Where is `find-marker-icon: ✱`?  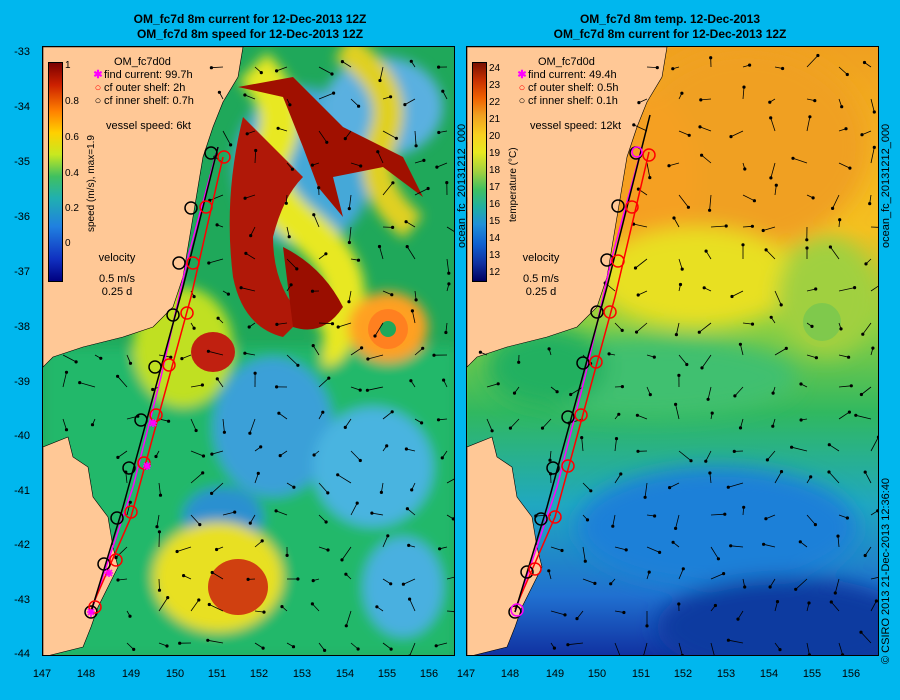
find-marker-icon: ✱ is located at coordinates (522, 75).